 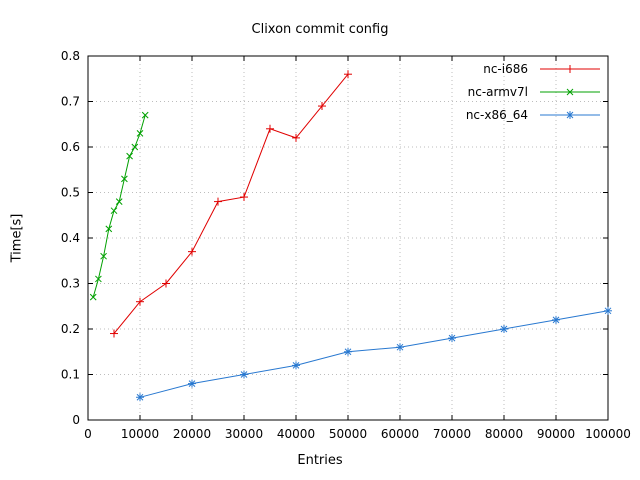 What do you see at coordinates (400, 434) in the screenshot?
I see `x-tick-label: 60000` at bounding box center [400, 434].